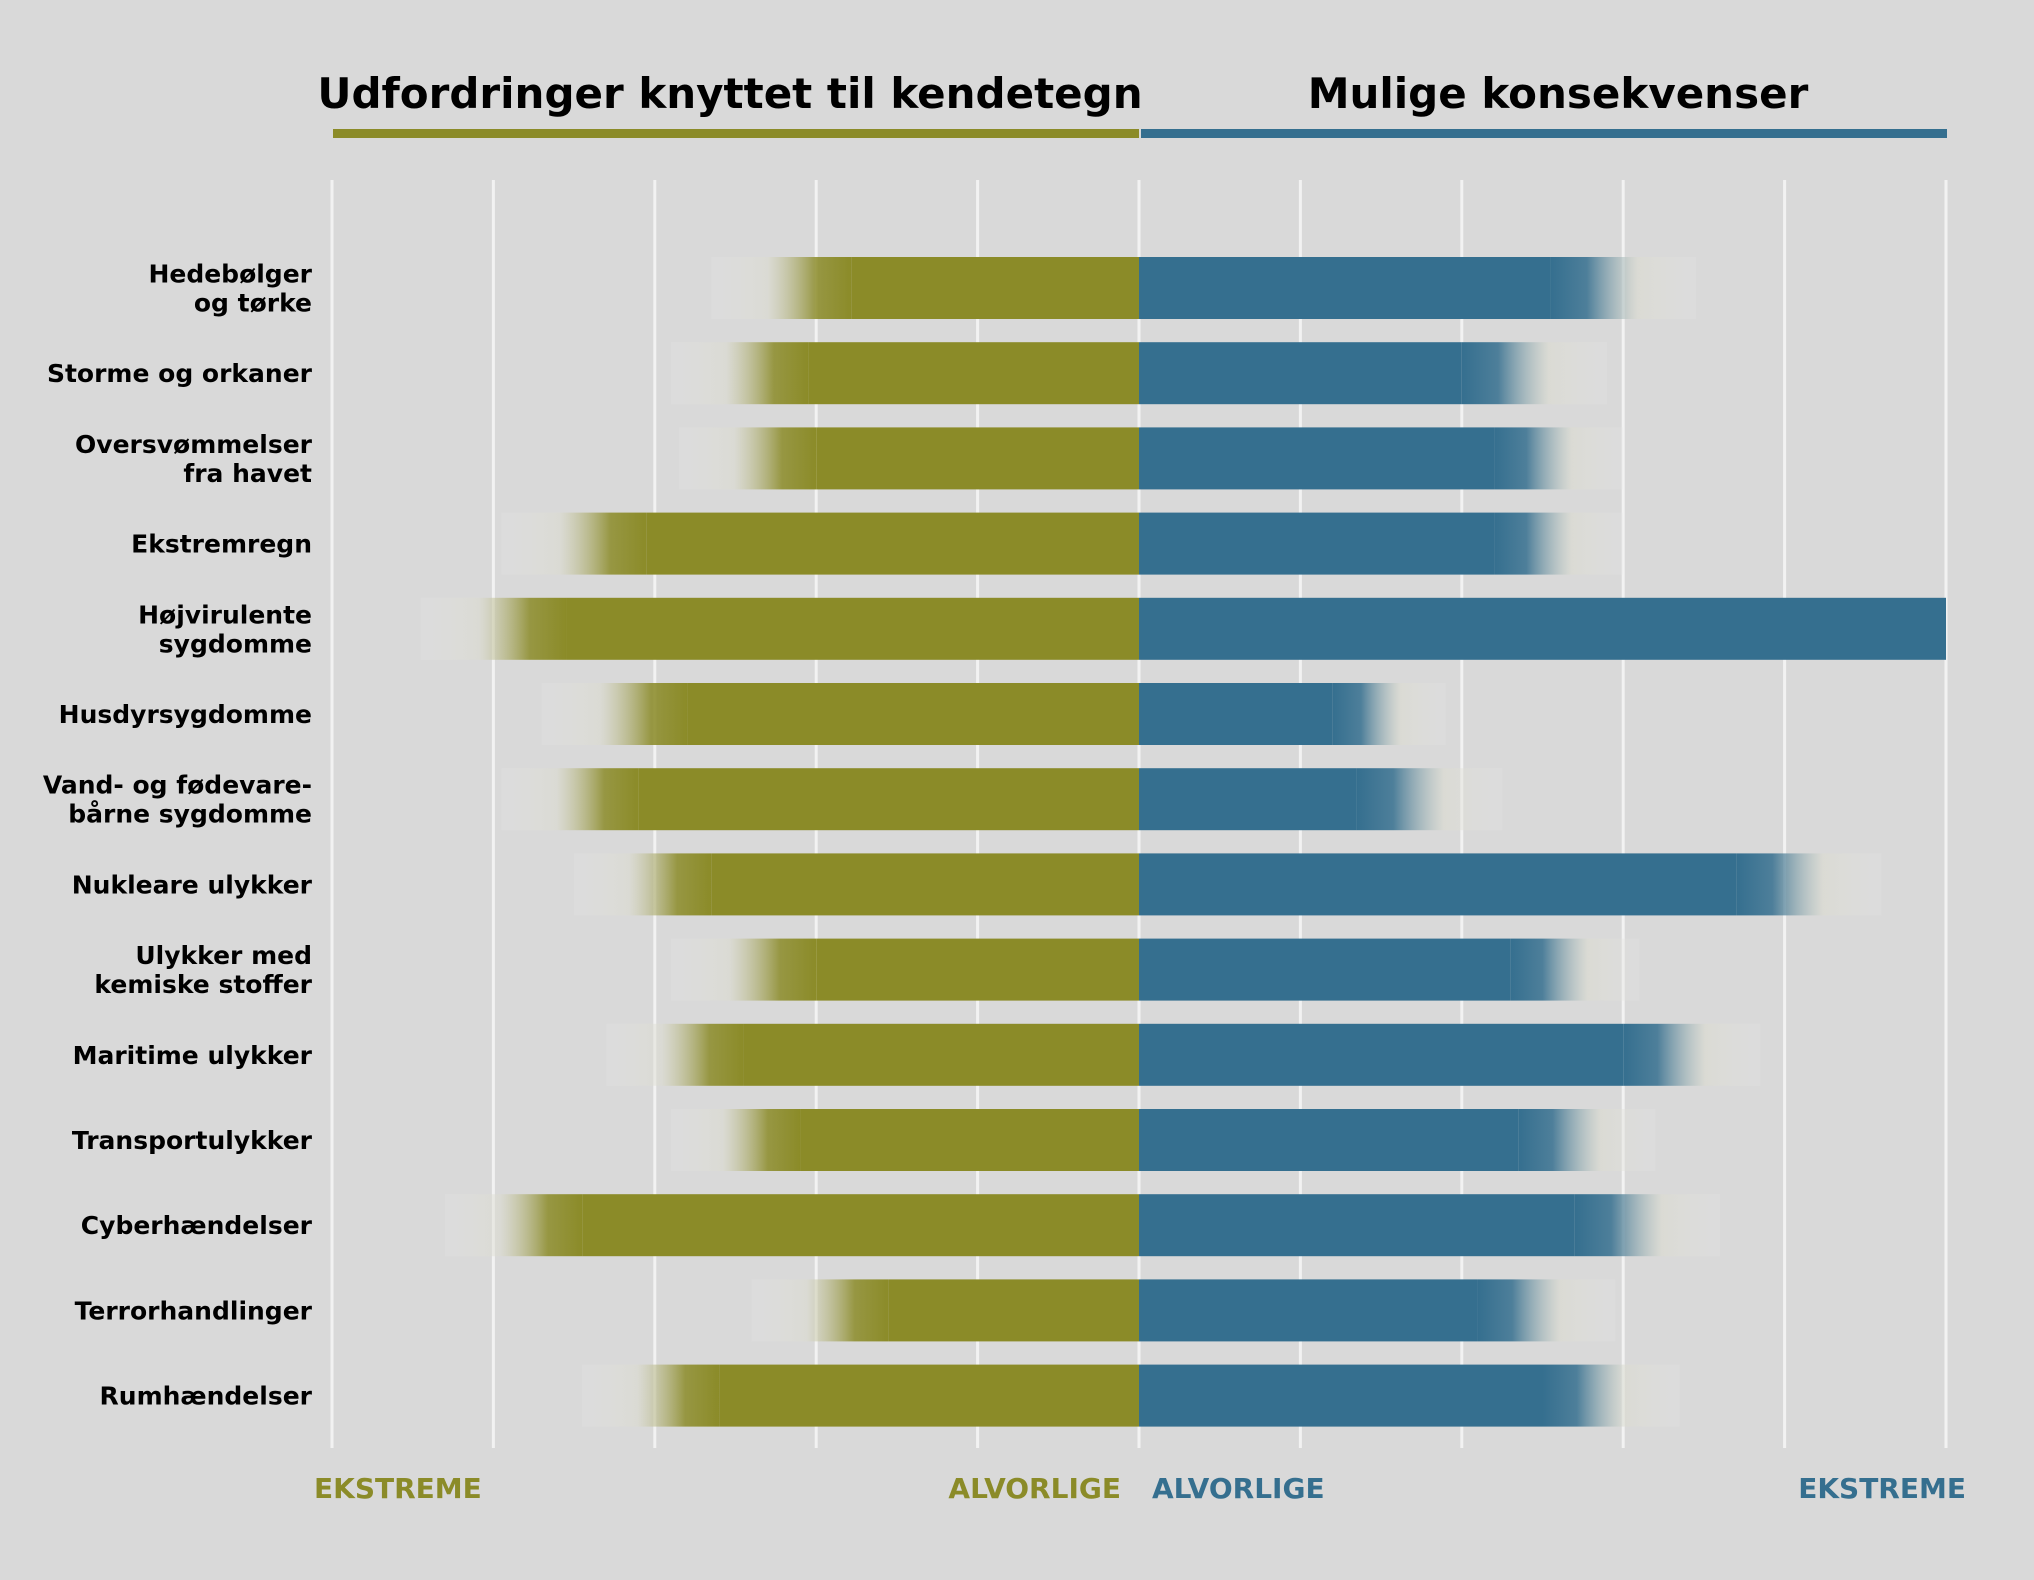 Image resolution: width=2034 pixels, height=1580 pixels. Describe the element at coordinates (230, 289) in the screenshot. I see `category-label: Hedebølger og tørke` at that location.